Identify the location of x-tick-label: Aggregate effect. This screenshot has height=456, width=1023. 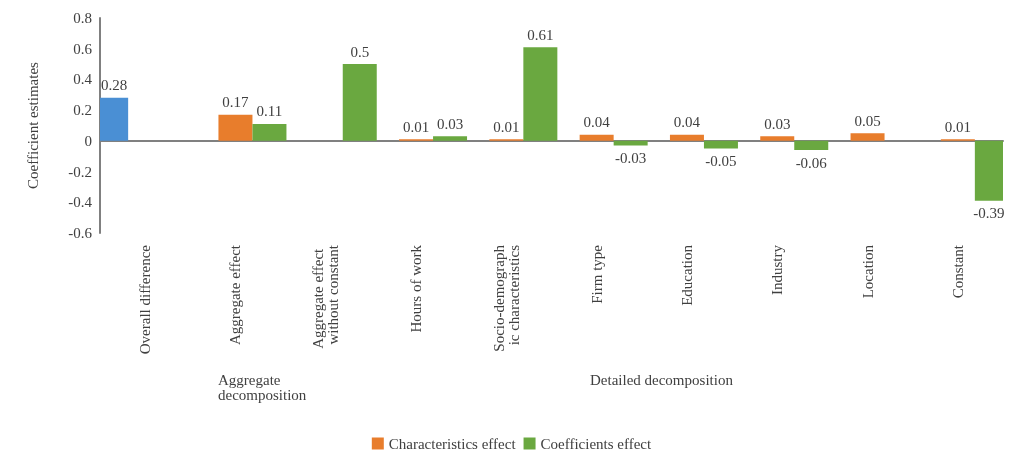
(235, 295).